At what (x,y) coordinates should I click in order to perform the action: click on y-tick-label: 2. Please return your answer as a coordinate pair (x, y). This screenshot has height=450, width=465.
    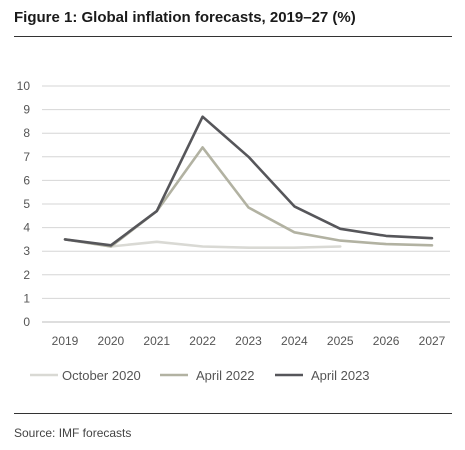
    Looking at the image, I should click on (26, 275).